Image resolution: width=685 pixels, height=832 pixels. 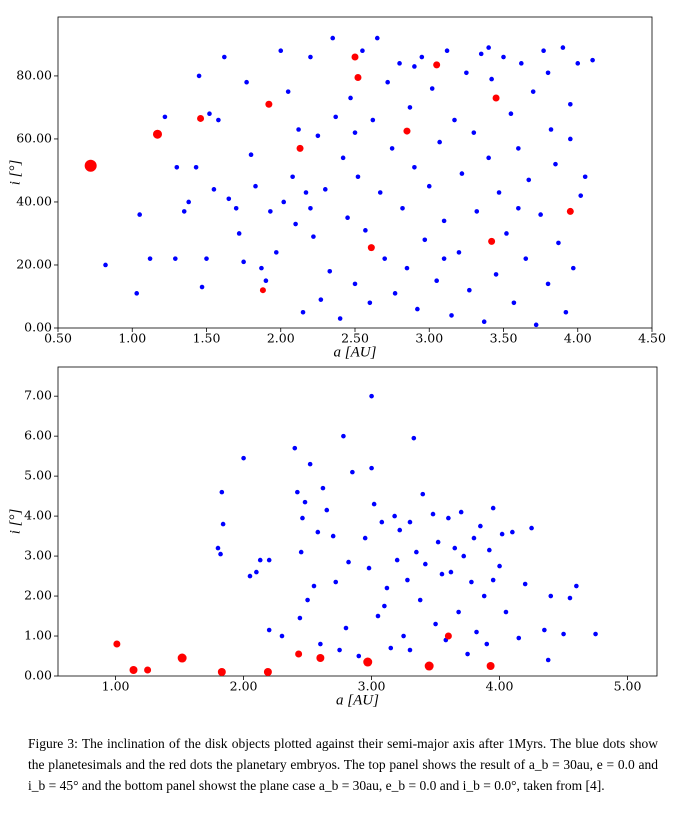 I want to click on x-tick-label: 4.50, so click(x=652, y=338).